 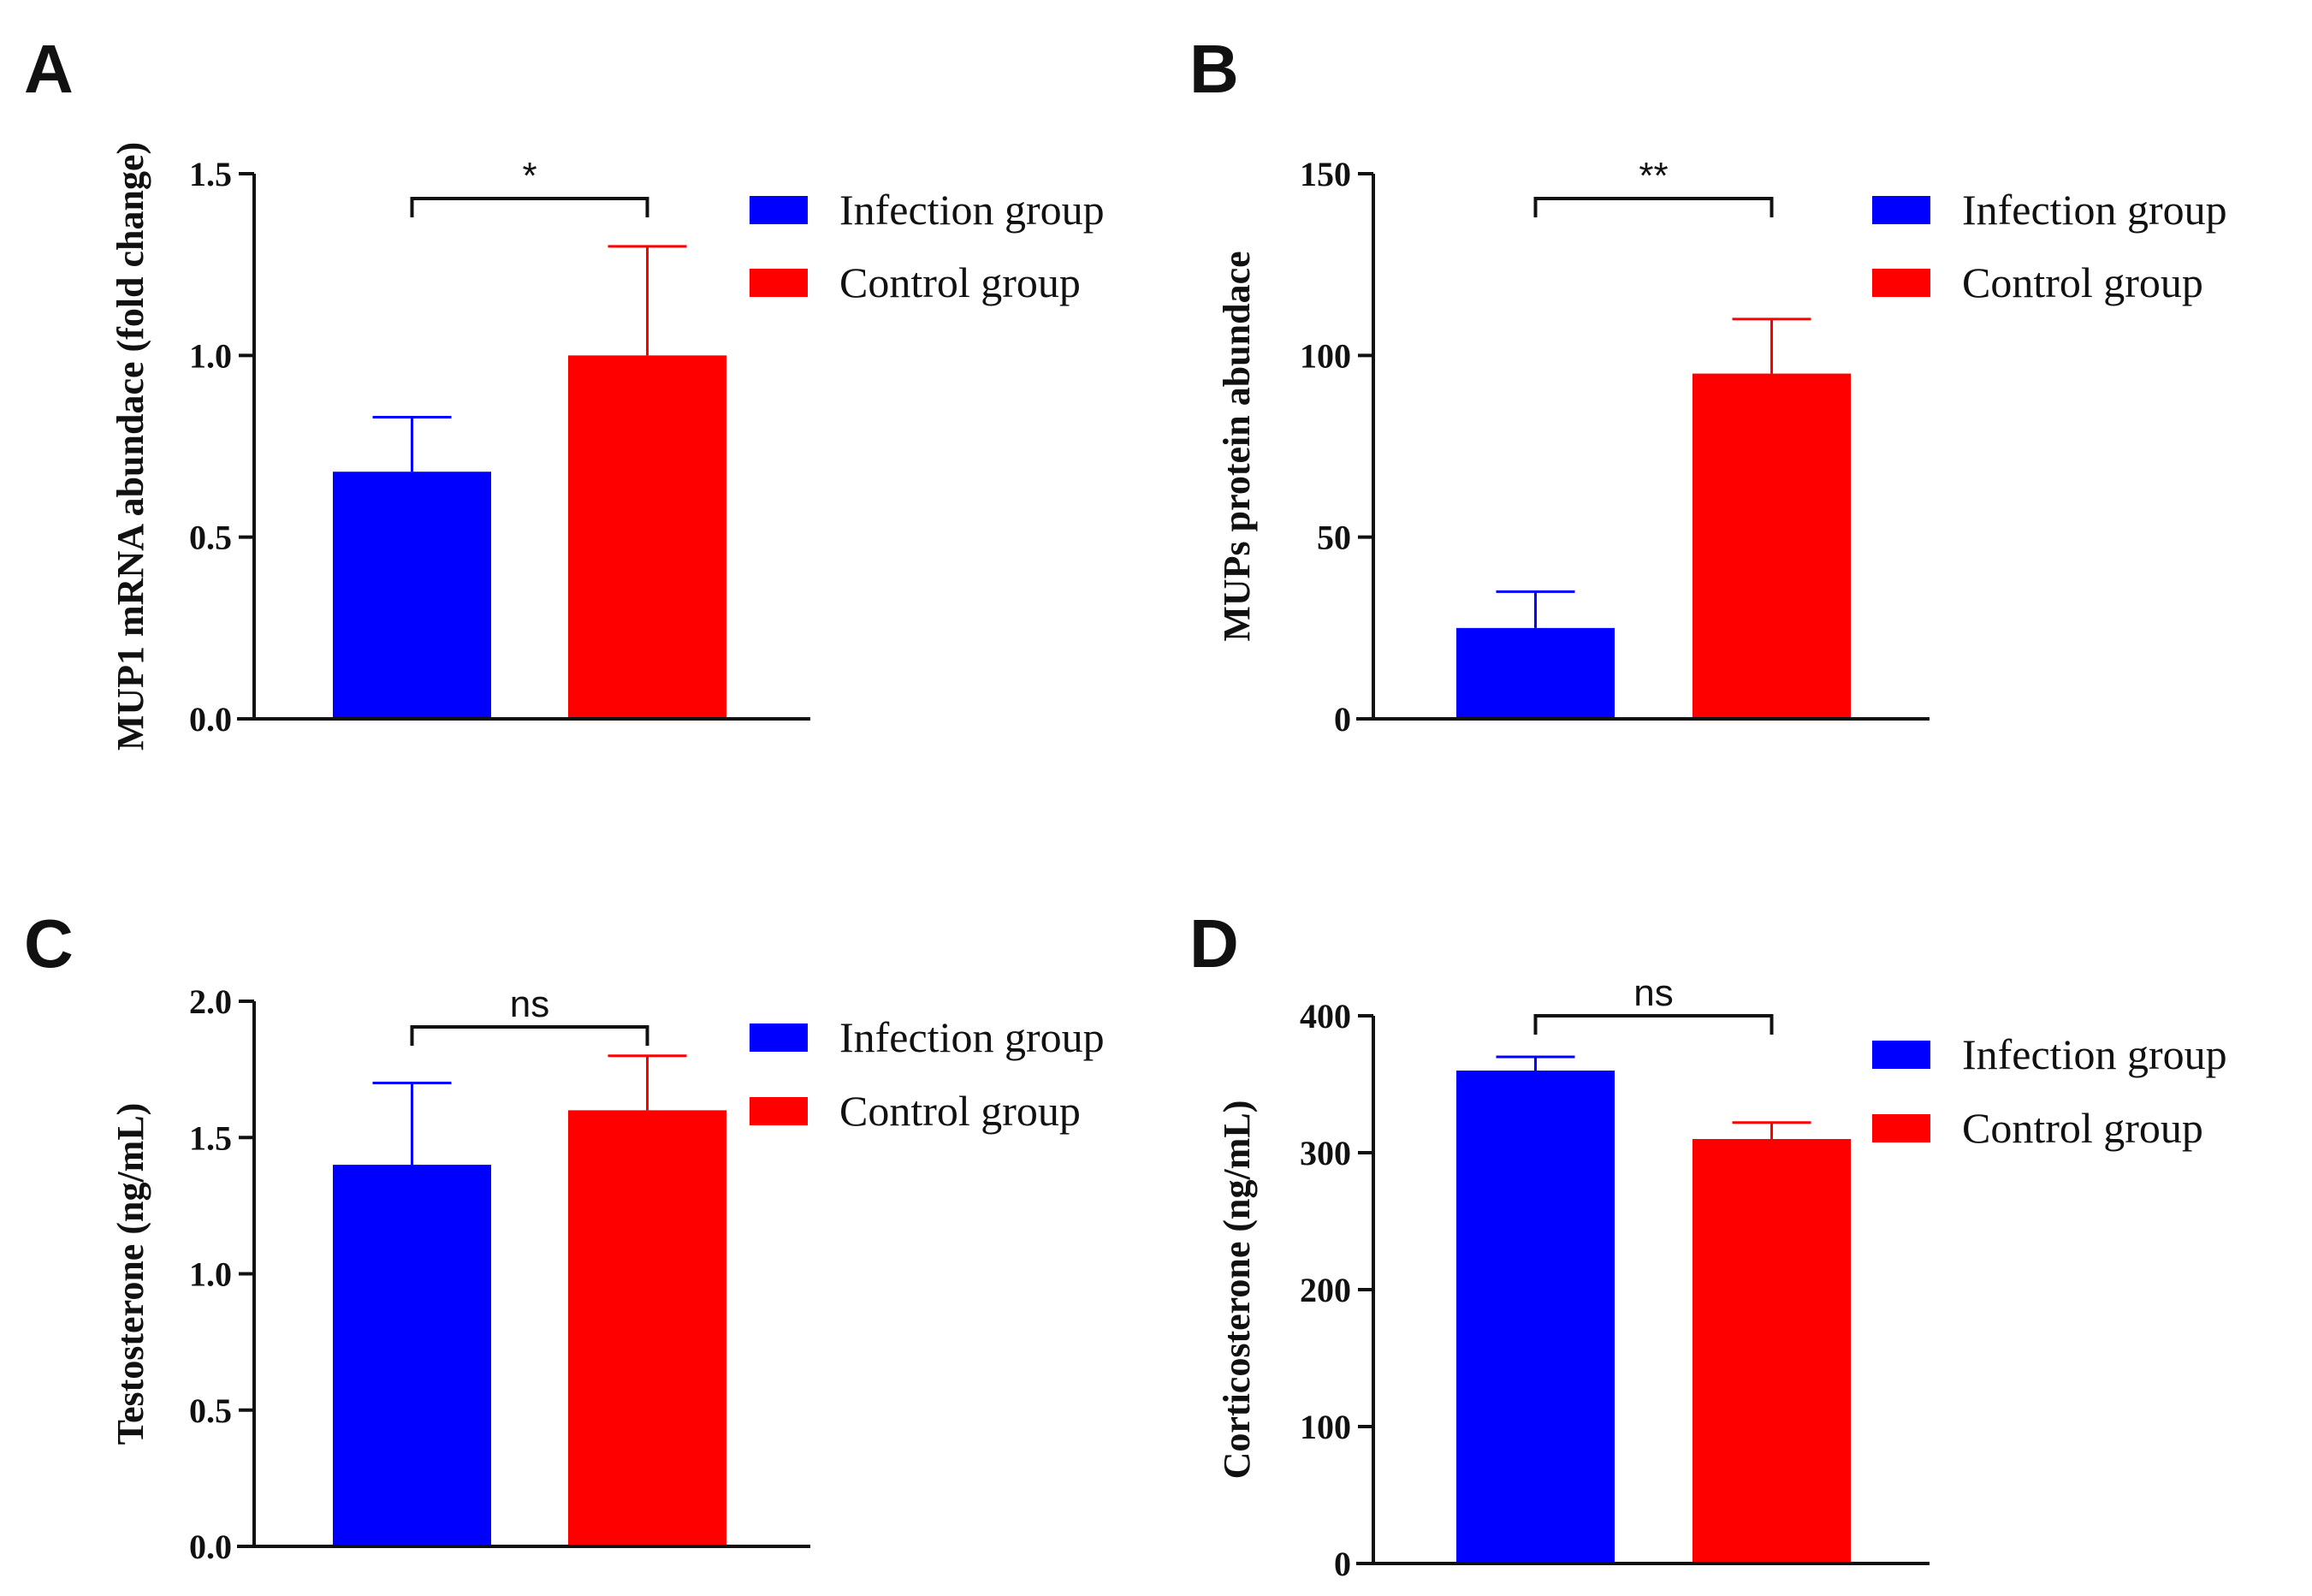 What do you see at coordinates (529, 176) in the screenshot?
I see `significance-label: *` at bounding box center [529, 176].